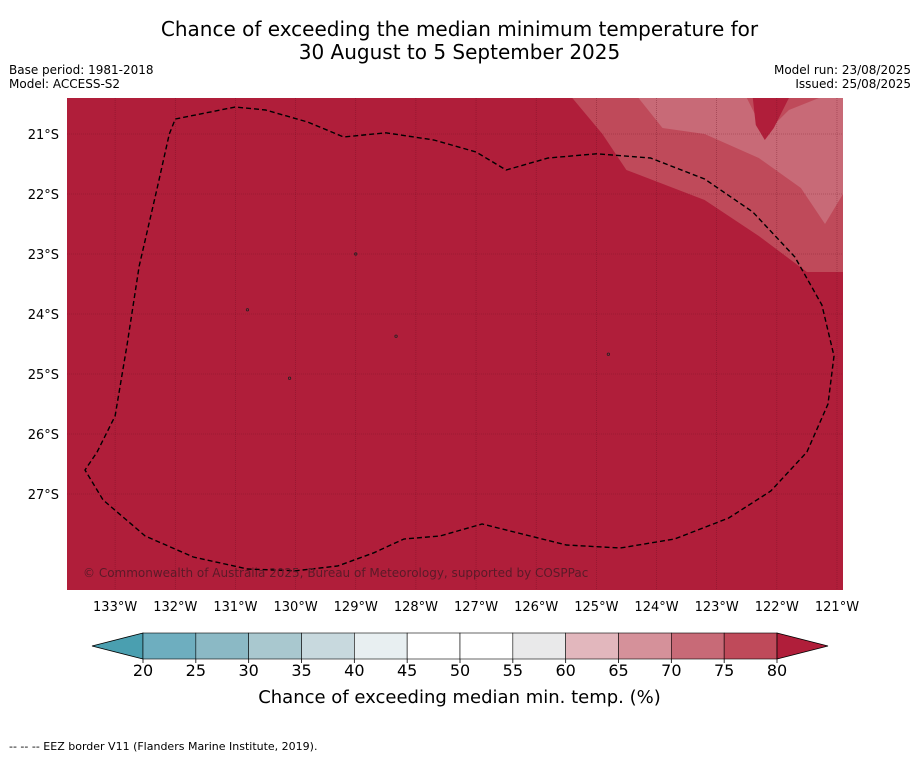 Image resolution: width=919 pixels, height=758 pixels. I want to click on longitude-tick-label: 124°W, so click(656, 607).